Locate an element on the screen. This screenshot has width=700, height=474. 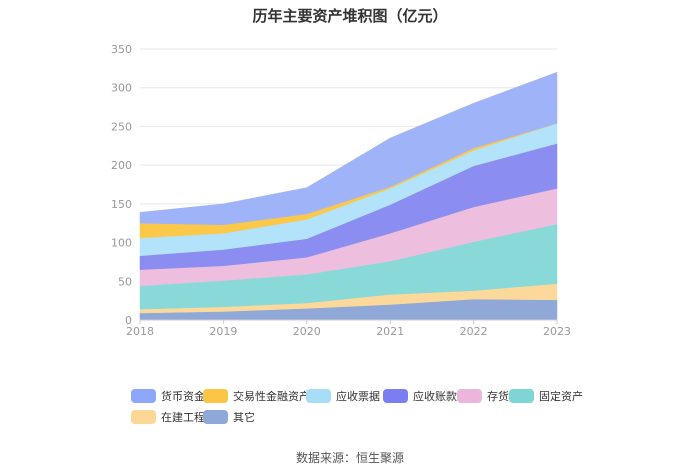
legend-item: 交易性金融资产 is located at coordinates (256, 396).